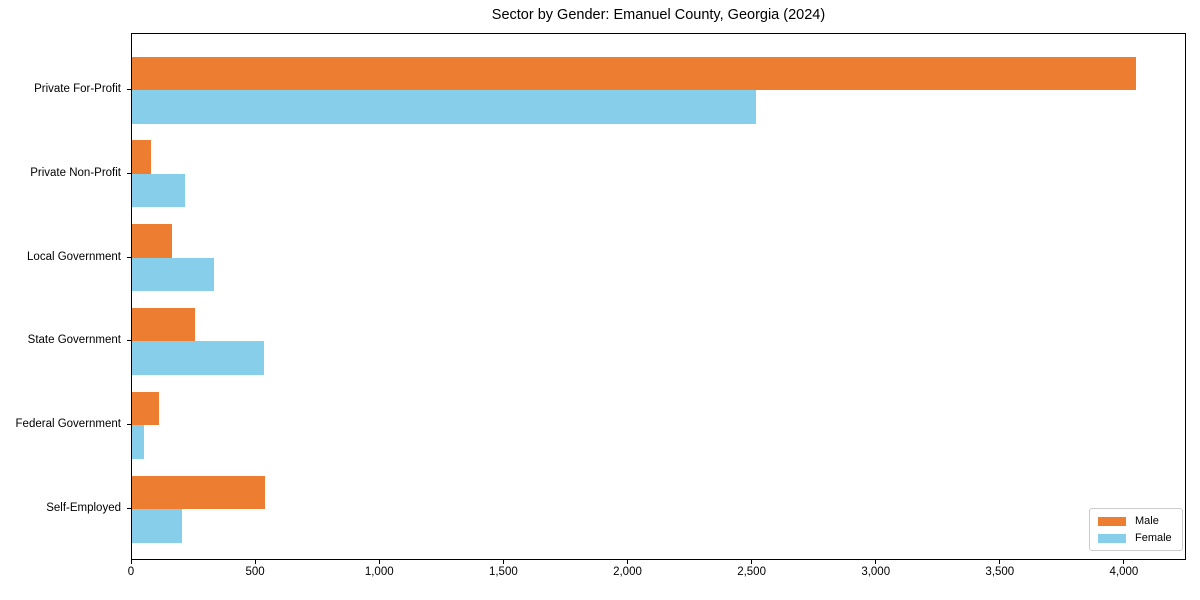 This screenshot has height=600, width=1200. Describe the element at coordinates (146, 408) in the screenshot. I see `bar-male-federal-government` at that location.